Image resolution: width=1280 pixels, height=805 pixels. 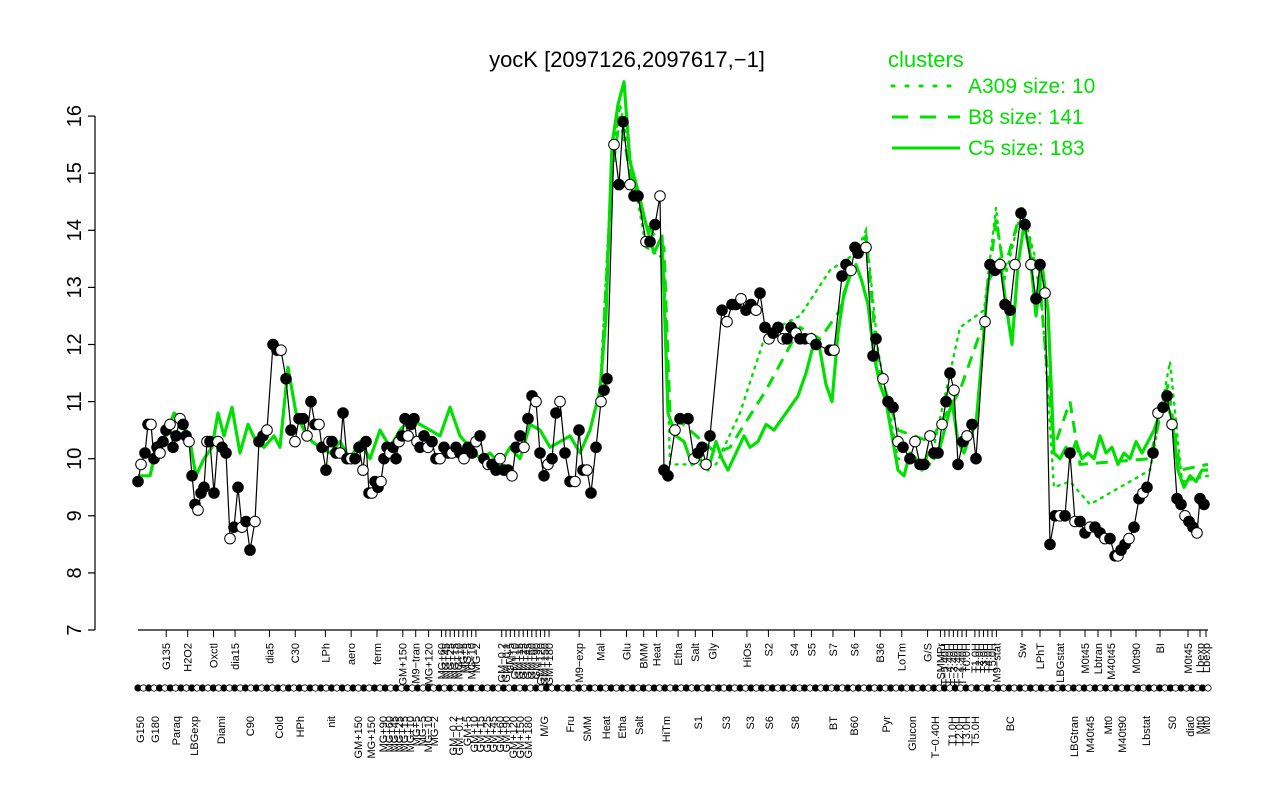 I want to click on x-tick-label: MG+150, so click(x=372, y=737).